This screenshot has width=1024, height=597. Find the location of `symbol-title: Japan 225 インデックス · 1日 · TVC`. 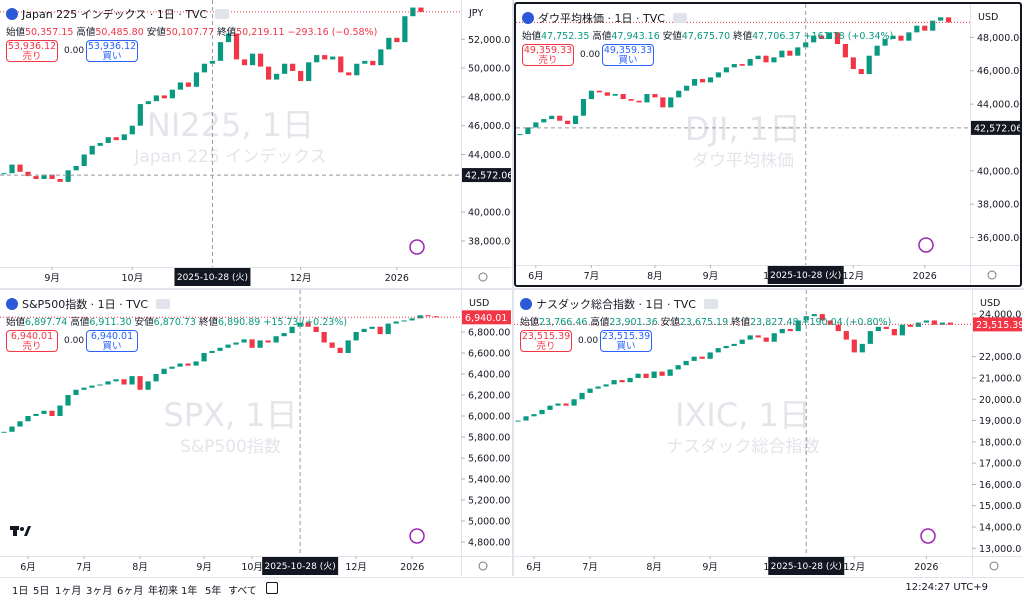

symbol-title: Japan 225 インデックス · 1日 · TVC is located at coordinates (115, 14).